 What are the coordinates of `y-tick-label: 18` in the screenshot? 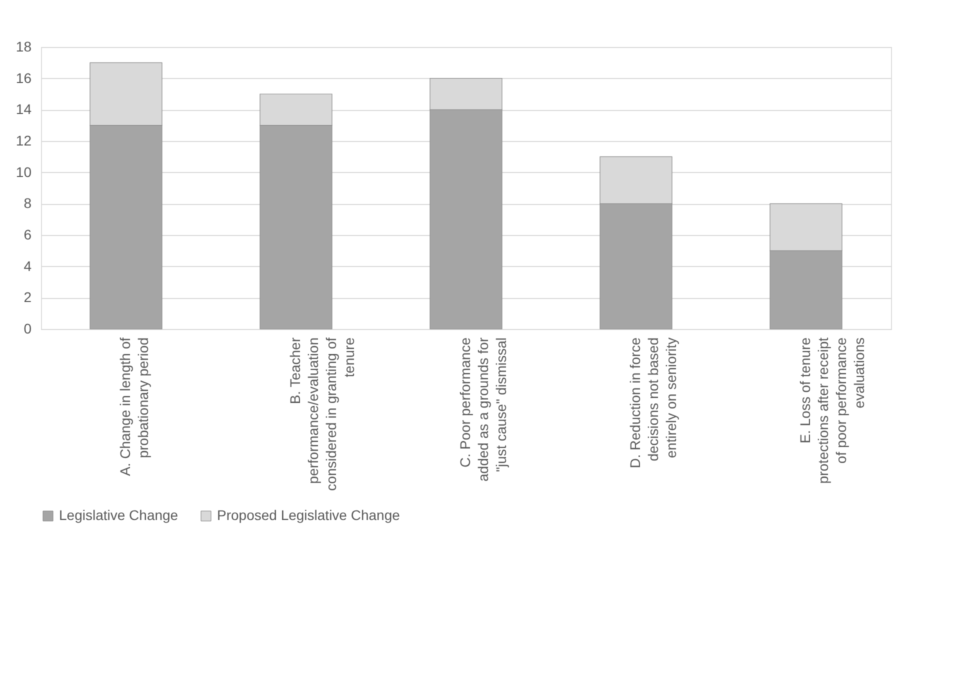 It's located at (24, 46).